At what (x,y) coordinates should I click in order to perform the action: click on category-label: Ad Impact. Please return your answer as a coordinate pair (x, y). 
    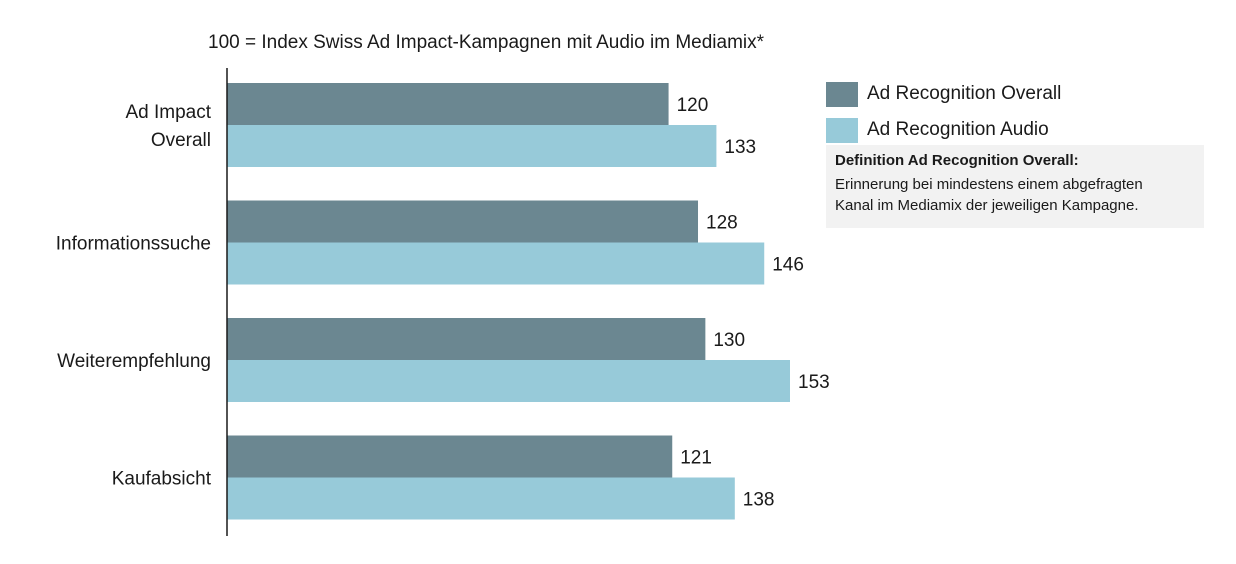
    Looking at the image, I should click on (168, 112).